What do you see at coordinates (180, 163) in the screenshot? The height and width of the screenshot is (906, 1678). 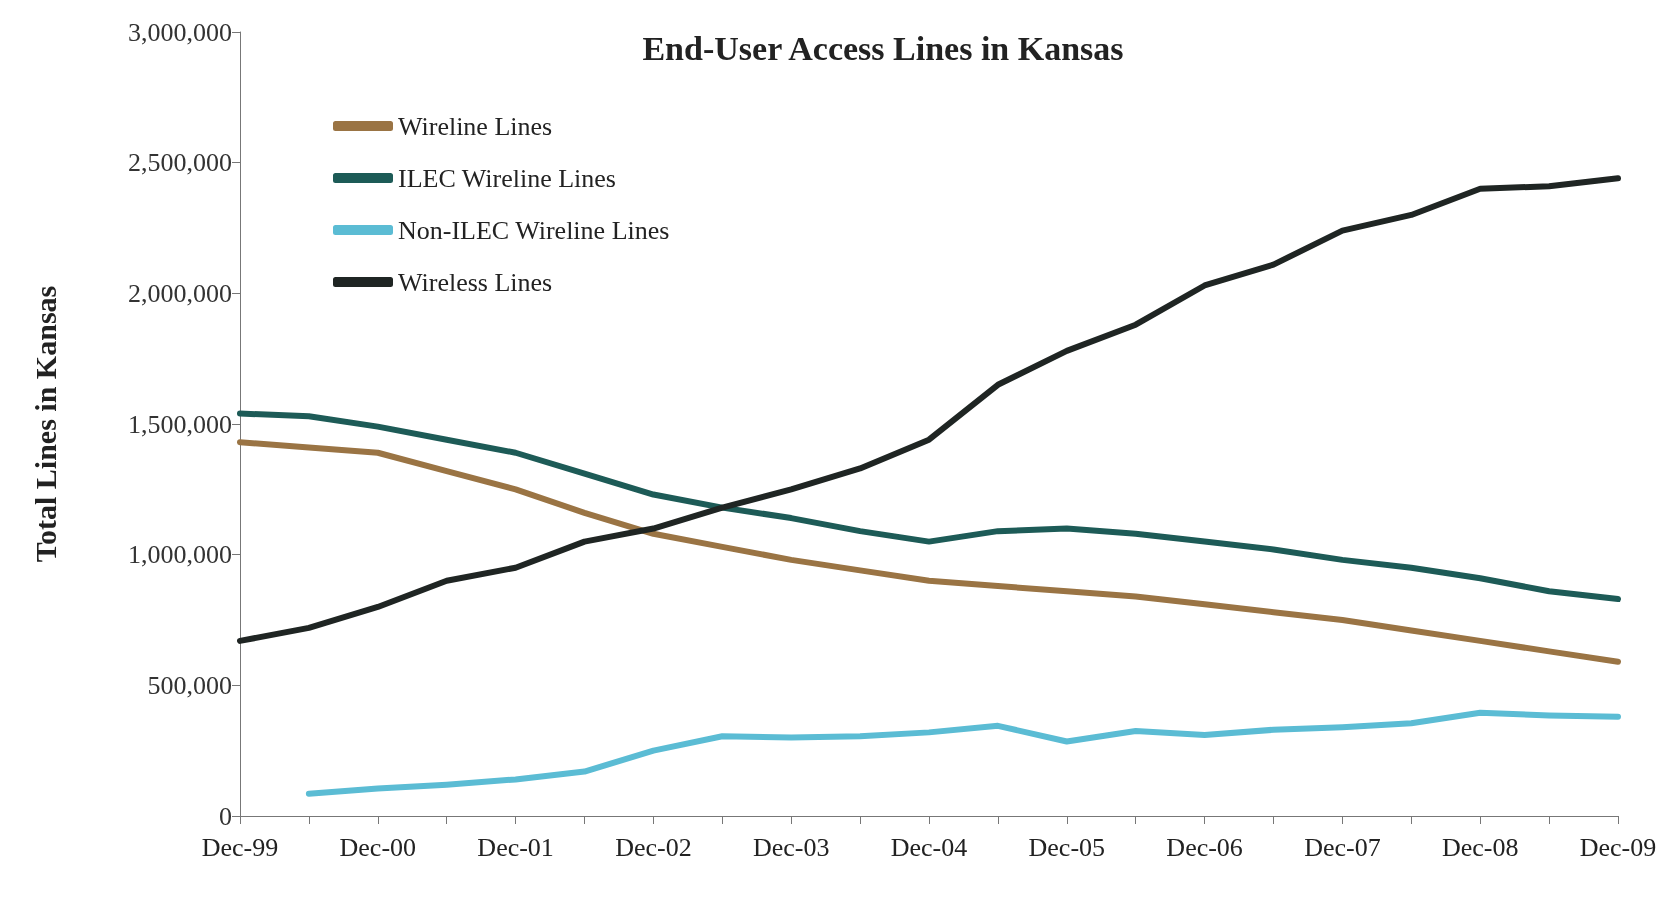 I see `y-tick-label: 2,500,000` at bounding box center [180, 163].